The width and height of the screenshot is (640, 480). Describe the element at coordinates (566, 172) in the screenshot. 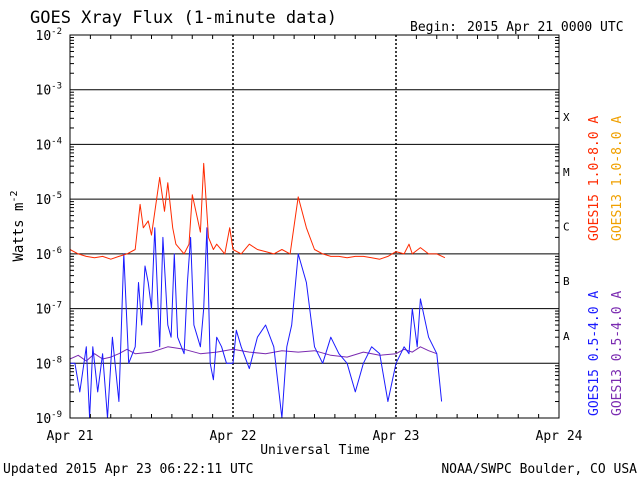

I see `flare-class-label: M` at that location.